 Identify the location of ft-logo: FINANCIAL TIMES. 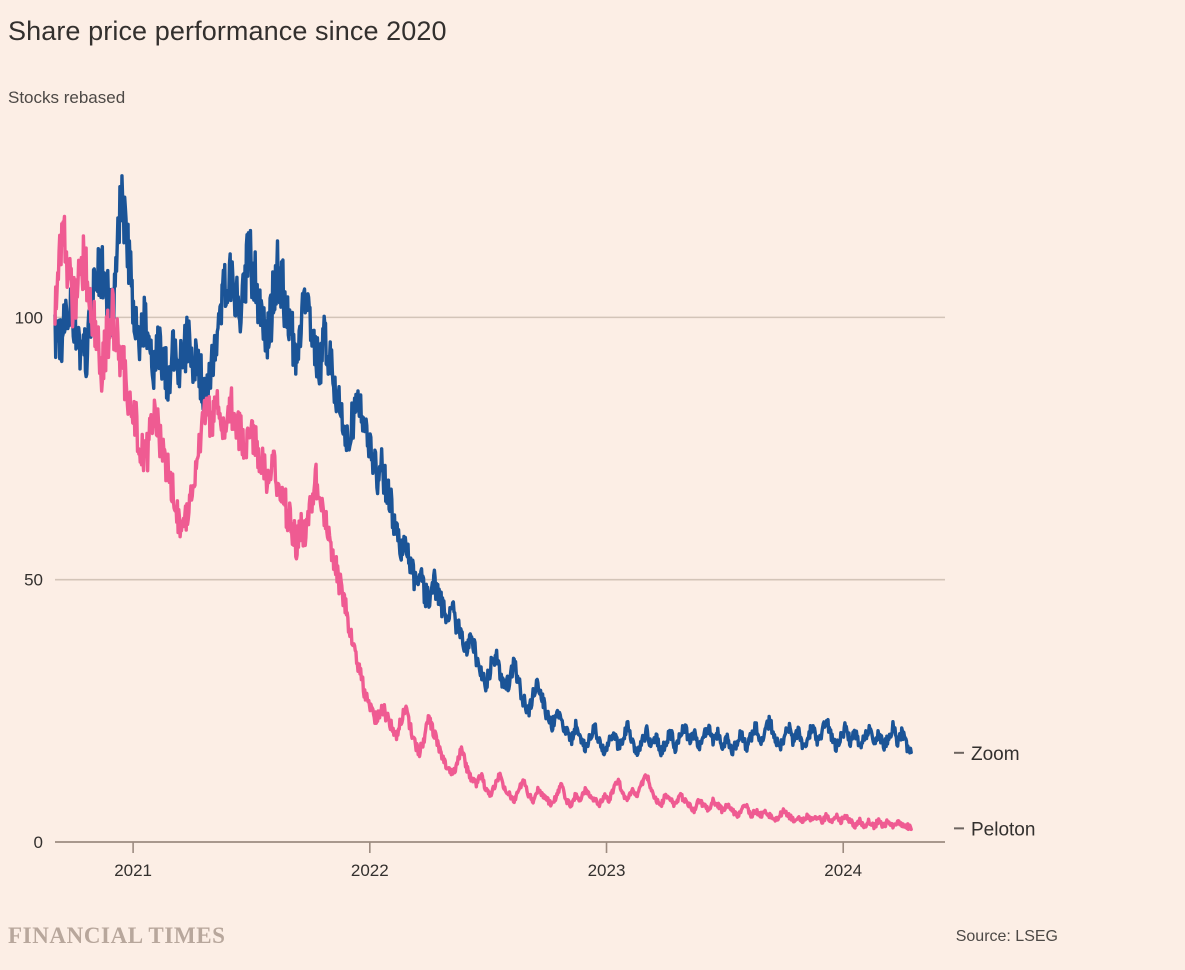
(117, 935).